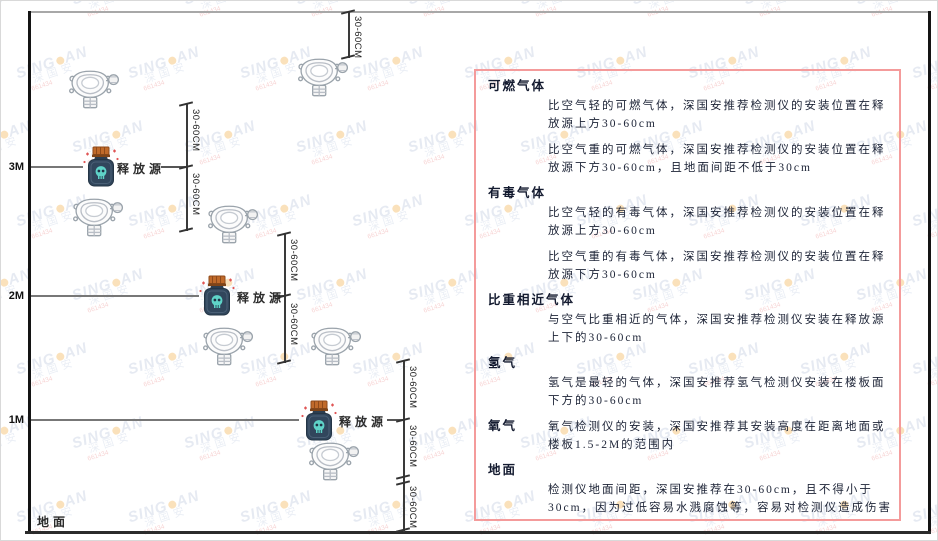  Describe the element at coordinates (57, 167) in the screenshot. I see `level-line-3m` at that location.